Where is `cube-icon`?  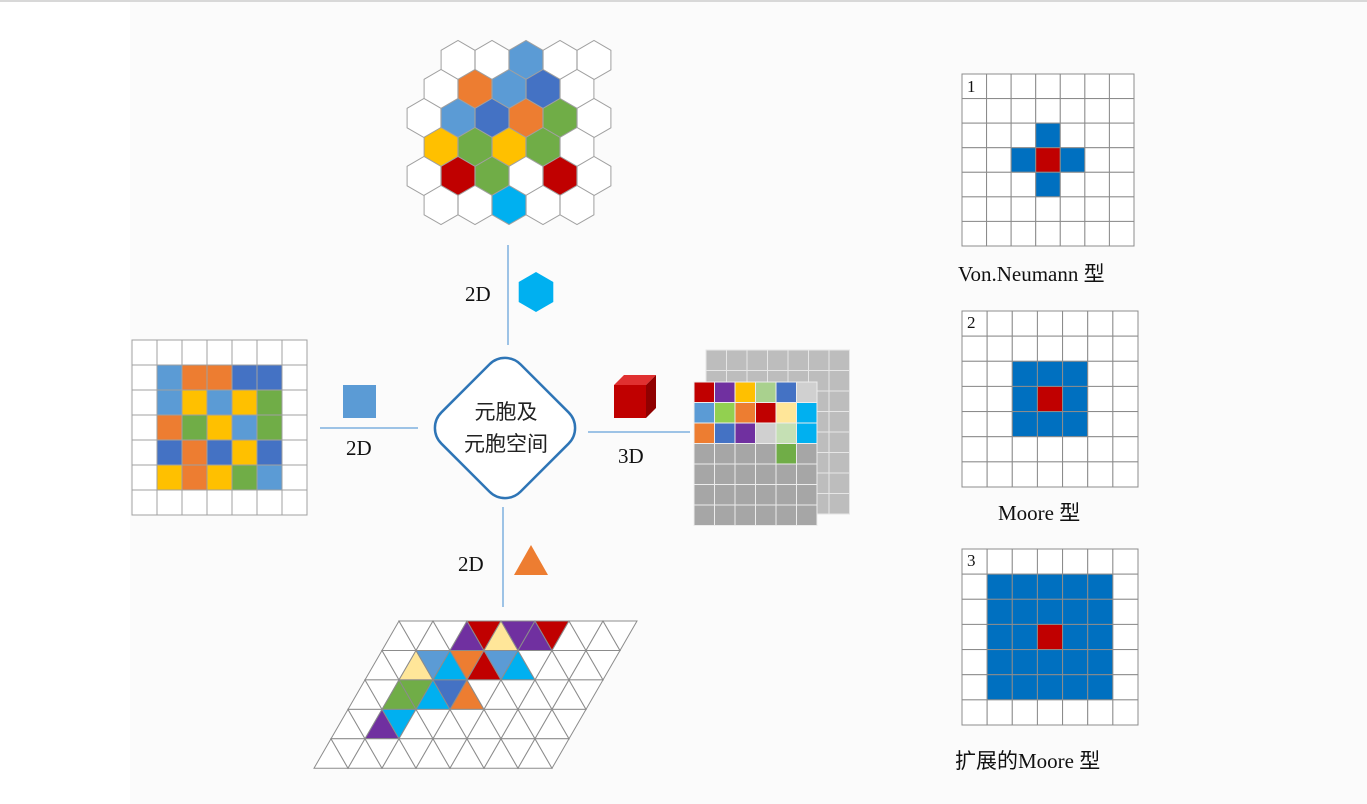
cube-icon is located at coordinates (635, 396).